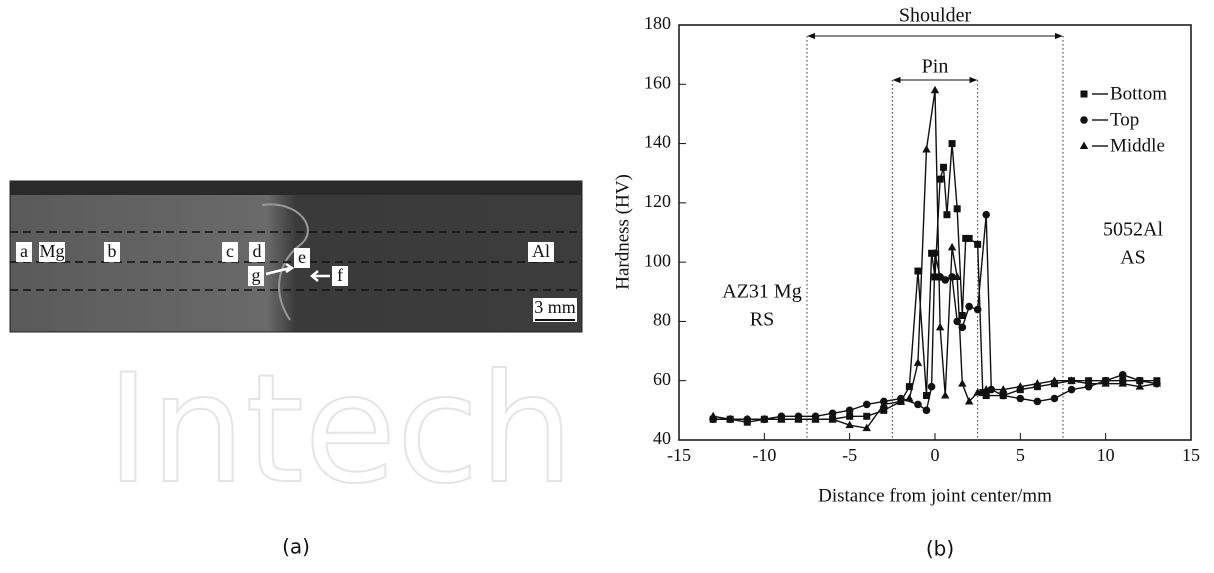 This screenshot has height=573, width=1214. Describe the element at coordinates (1106, 455) in the screenshot. I see `x-tick-label: 10` at that location.